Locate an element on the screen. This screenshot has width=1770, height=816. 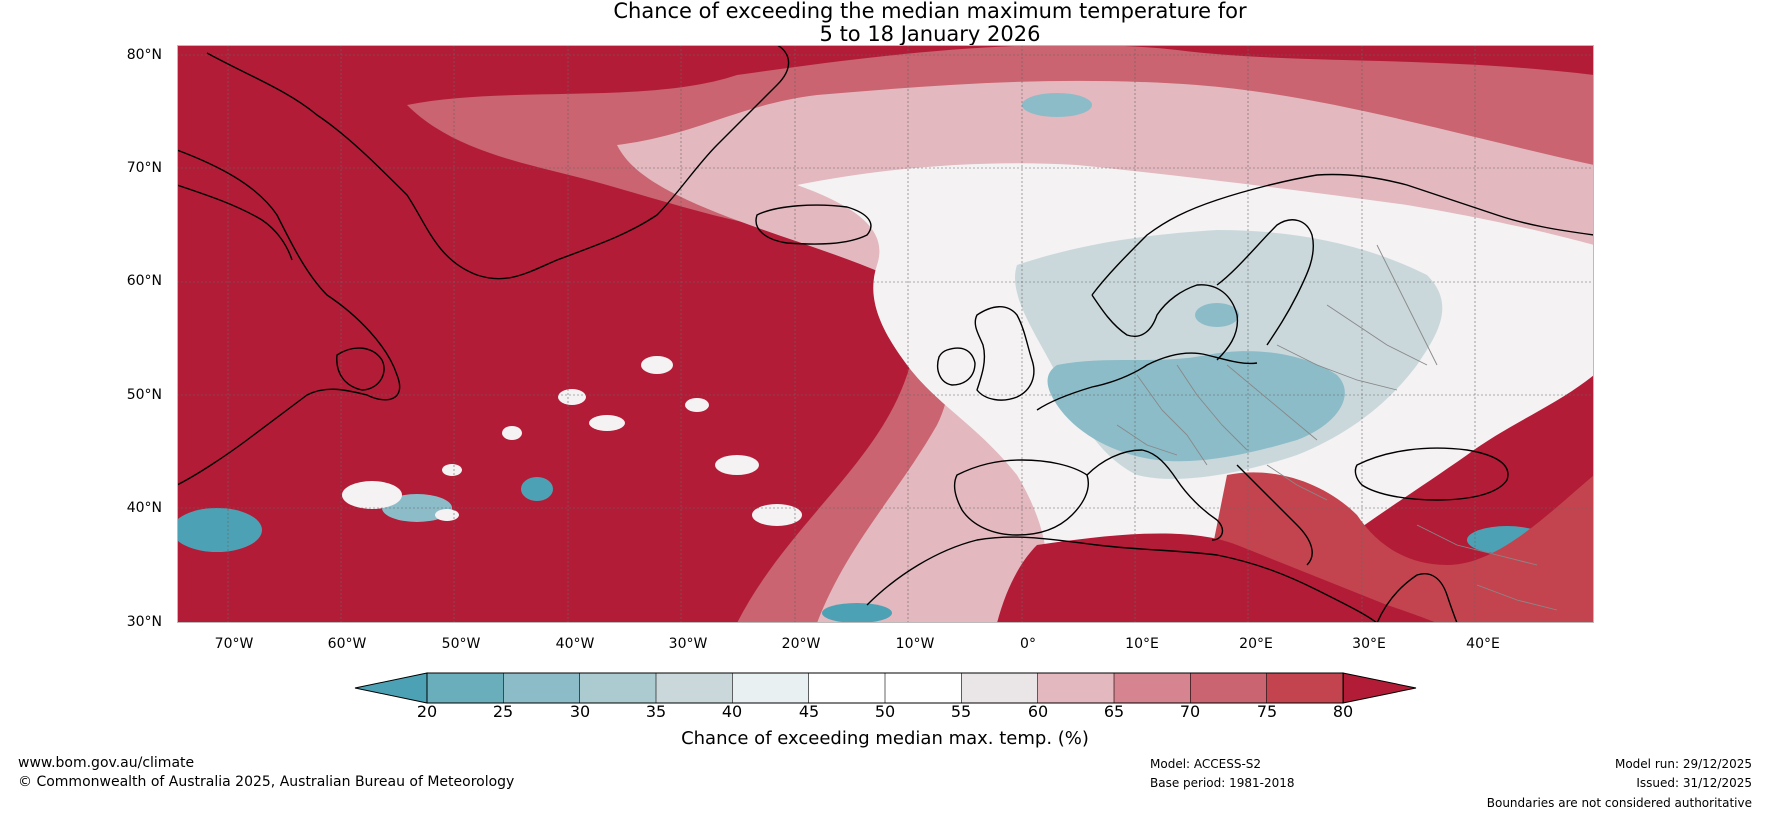
lon-label-40w: 40°W is located at coordinates (575, 644).